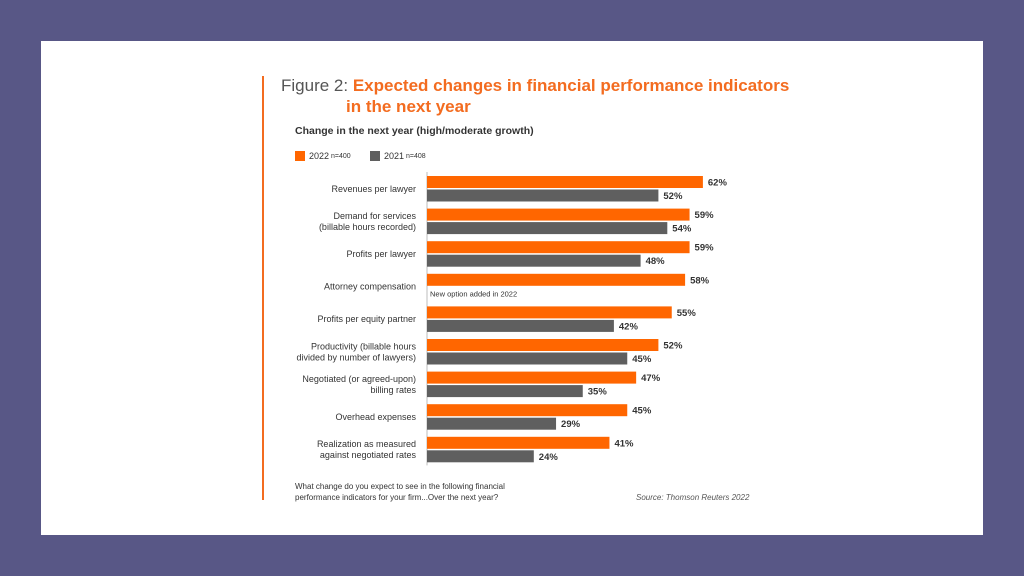  I want to click on category-label: Revenues per lawyer, so click(373, 189).